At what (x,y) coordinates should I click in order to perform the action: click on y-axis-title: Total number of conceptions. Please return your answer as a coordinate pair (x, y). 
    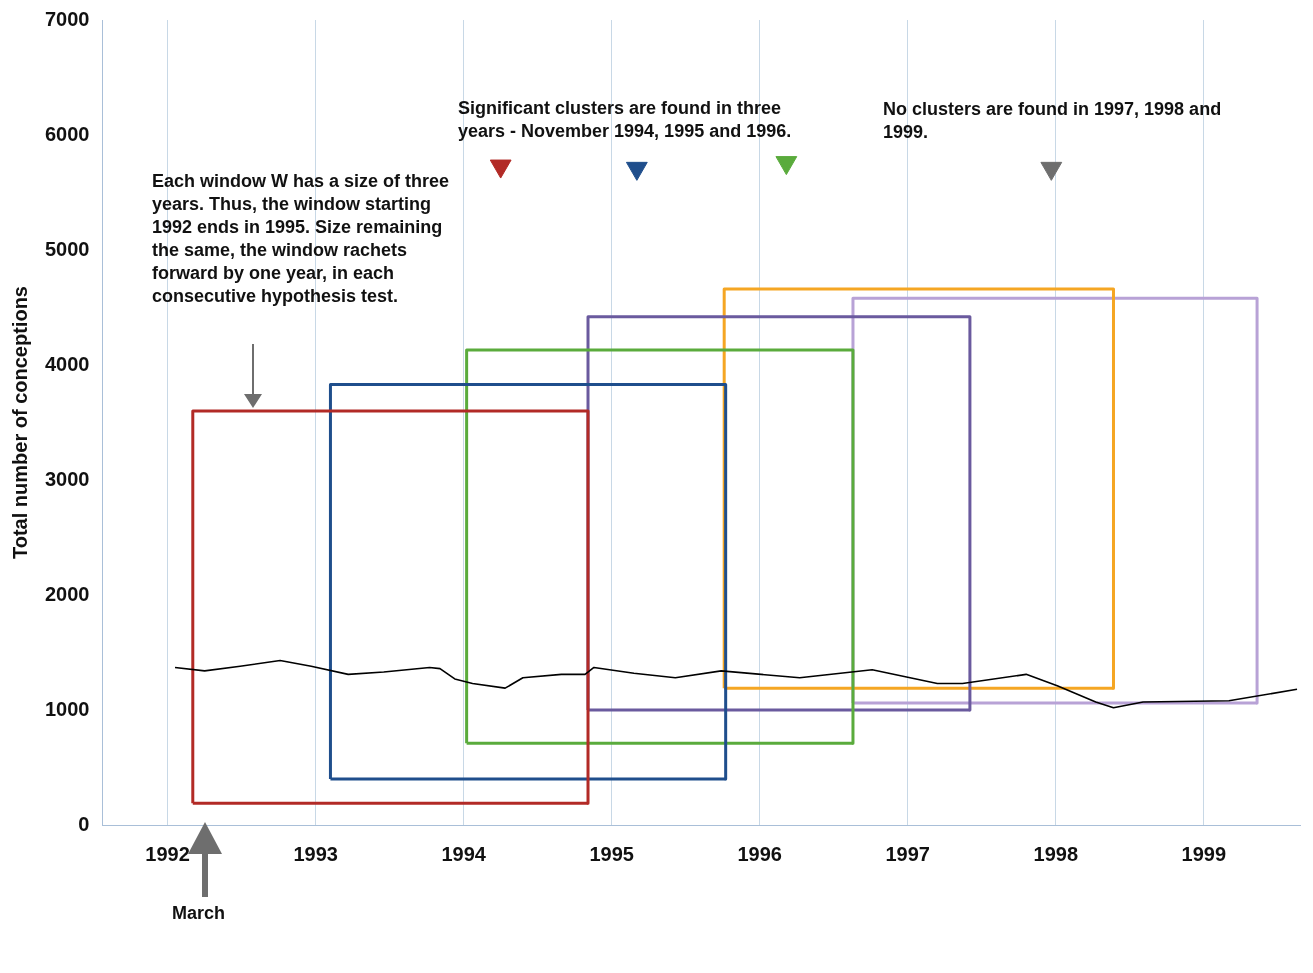
    Looking at the image, I should click on (19, 422).